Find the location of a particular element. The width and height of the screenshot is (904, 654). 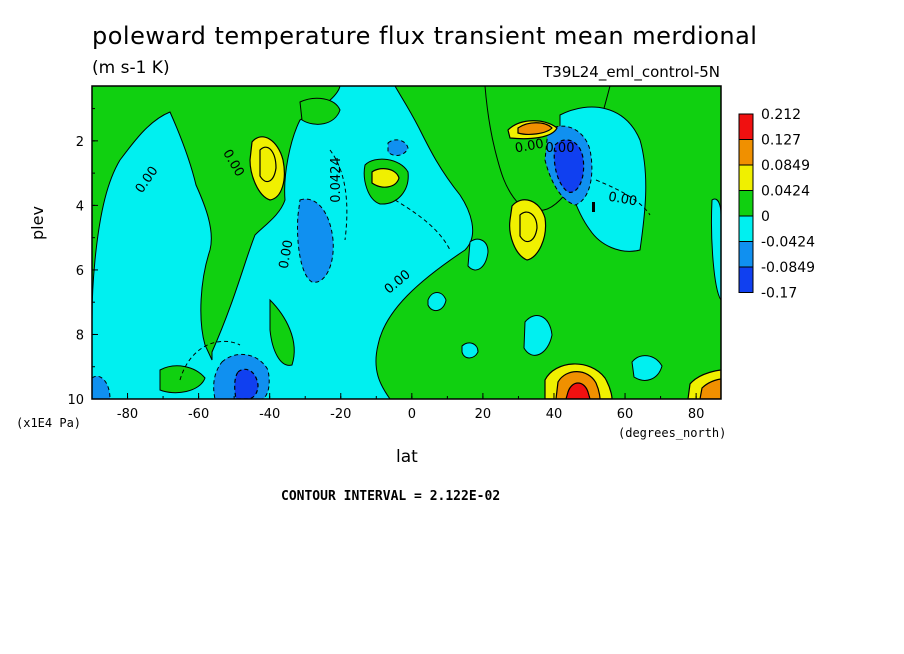

y-tick-label-3: 8 is located at coordinates (80, 335).